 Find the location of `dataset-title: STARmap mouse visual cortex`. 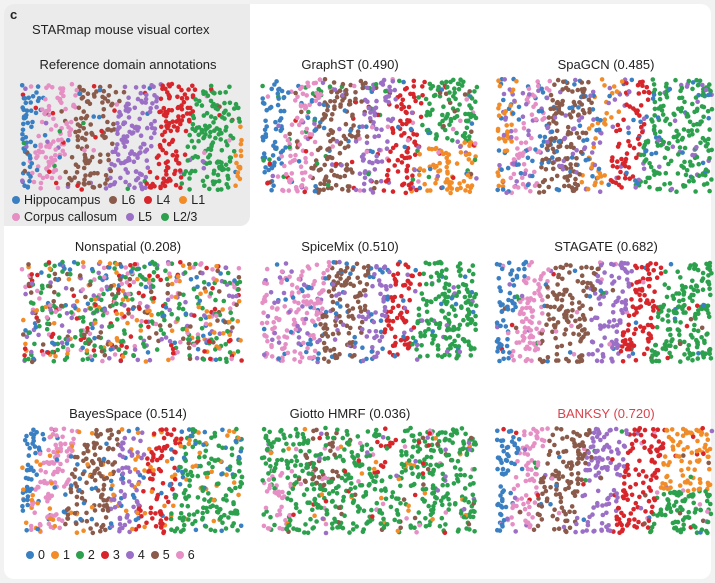

dataset-title: STARmap mouse visual cortex is located at coordinates (121, 29).